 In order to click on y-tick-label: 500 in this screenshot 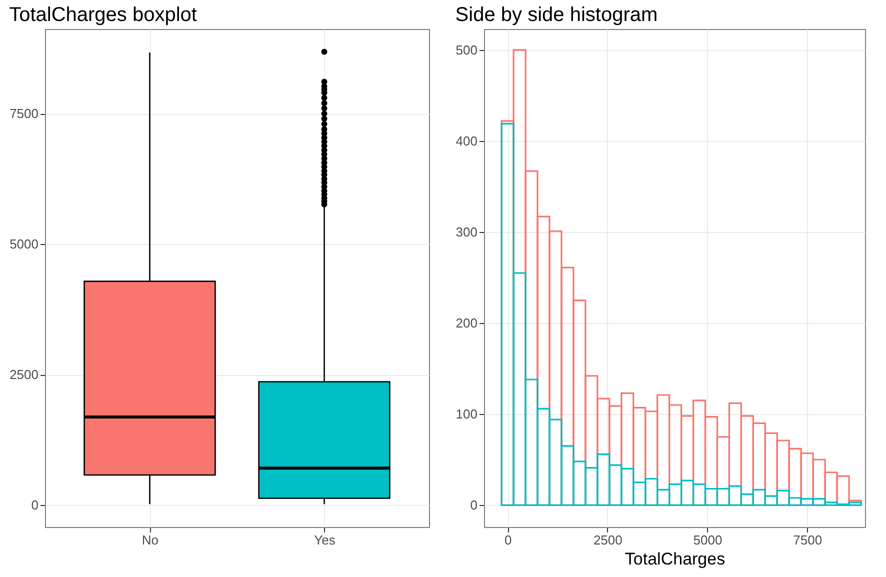, I will do `click(467, 50)`.